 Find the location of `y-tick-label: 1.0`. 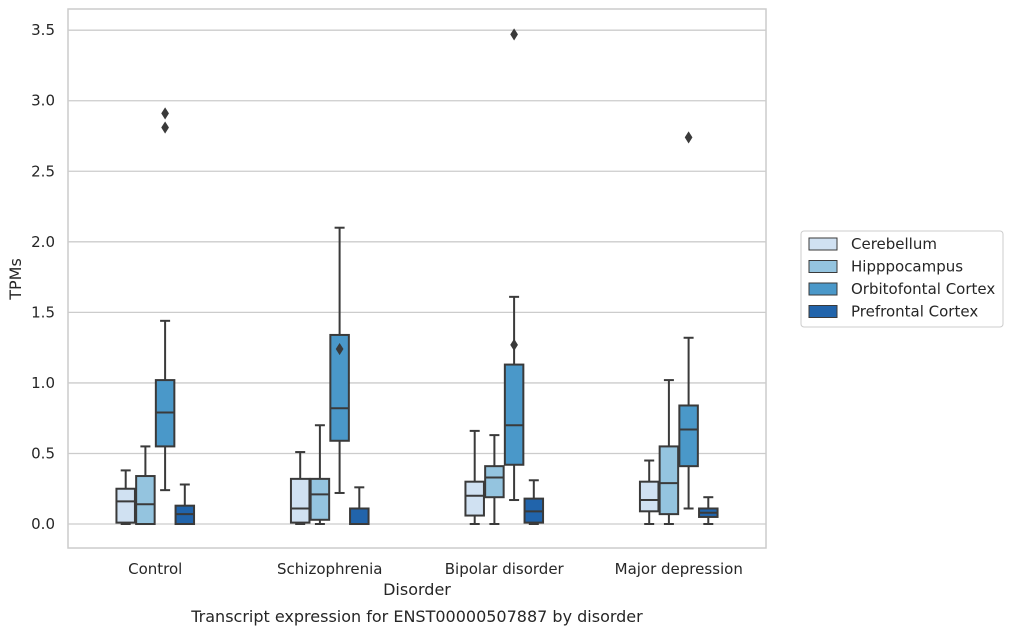

y-tick-label: 1.0 is located at coordinates (43, 383).